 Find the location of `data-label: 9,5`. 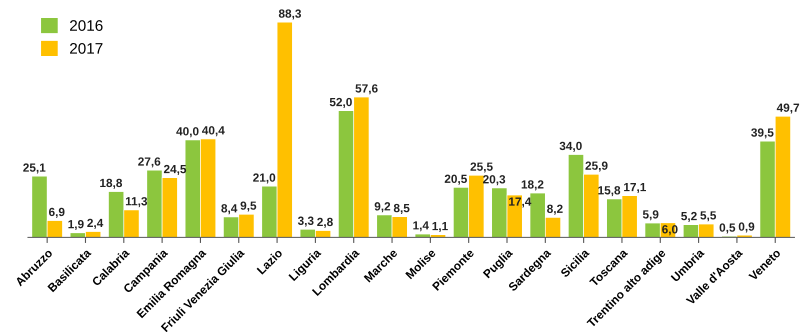

data-label: 9,5 is located at coordinates (248, 206).